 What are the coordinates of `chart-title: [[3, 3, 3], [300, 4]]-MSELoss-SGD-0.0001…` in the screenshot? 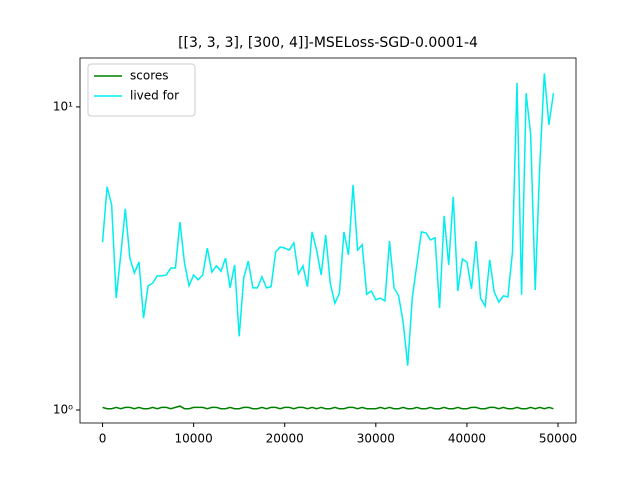 It's located at (328, 43).